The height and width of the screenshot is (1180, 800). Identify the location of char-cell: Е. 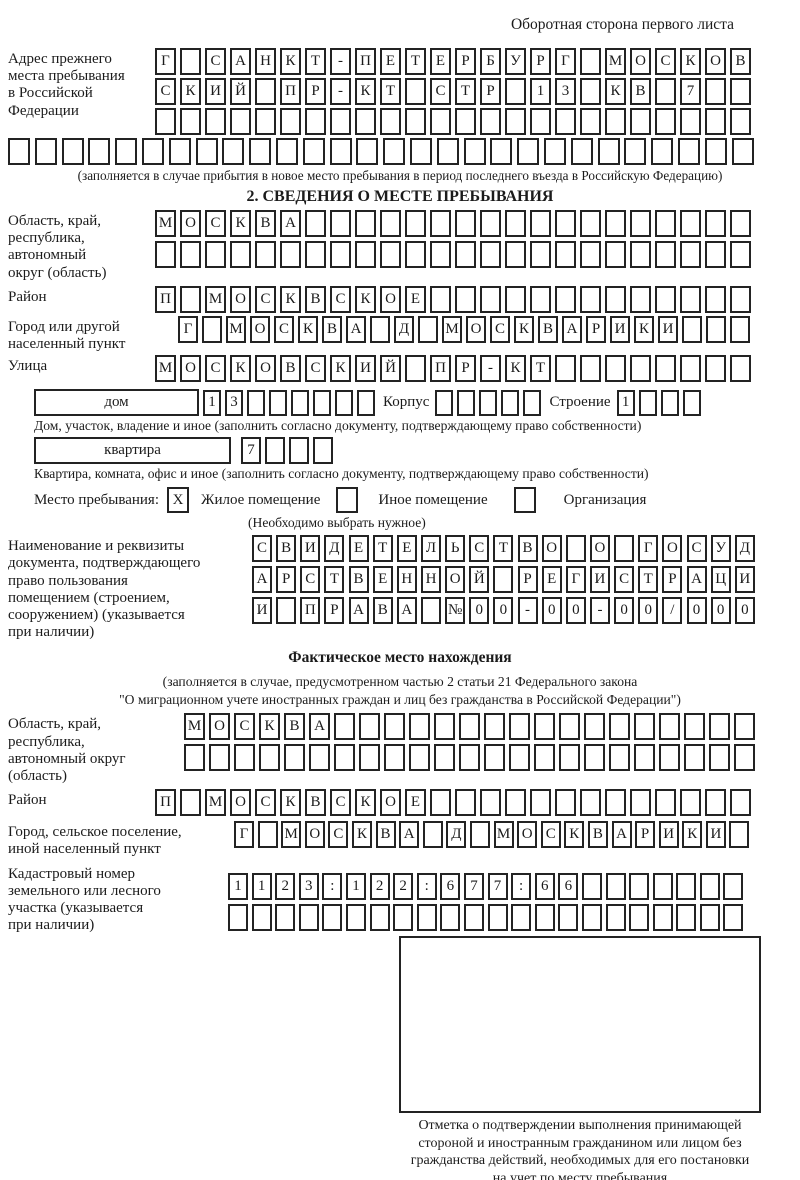
(358, 549).